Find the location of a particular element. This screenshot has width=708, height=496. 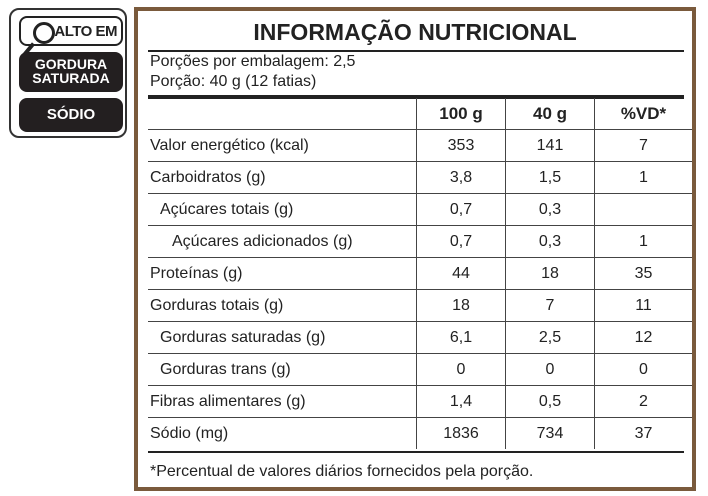

nutrient-name: Valor energético (kcal) is located at coordinates (282, 145).